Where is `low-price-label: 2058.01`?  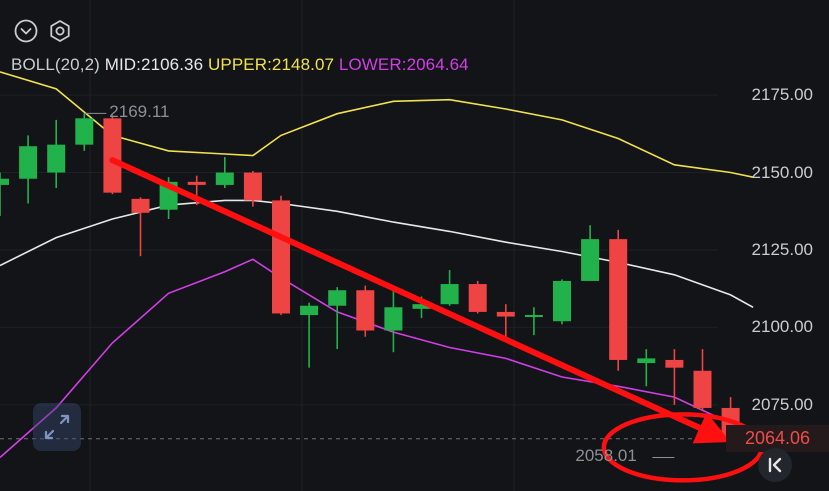 low-price-label: 2058.01 is located at coordinates (606, 456).